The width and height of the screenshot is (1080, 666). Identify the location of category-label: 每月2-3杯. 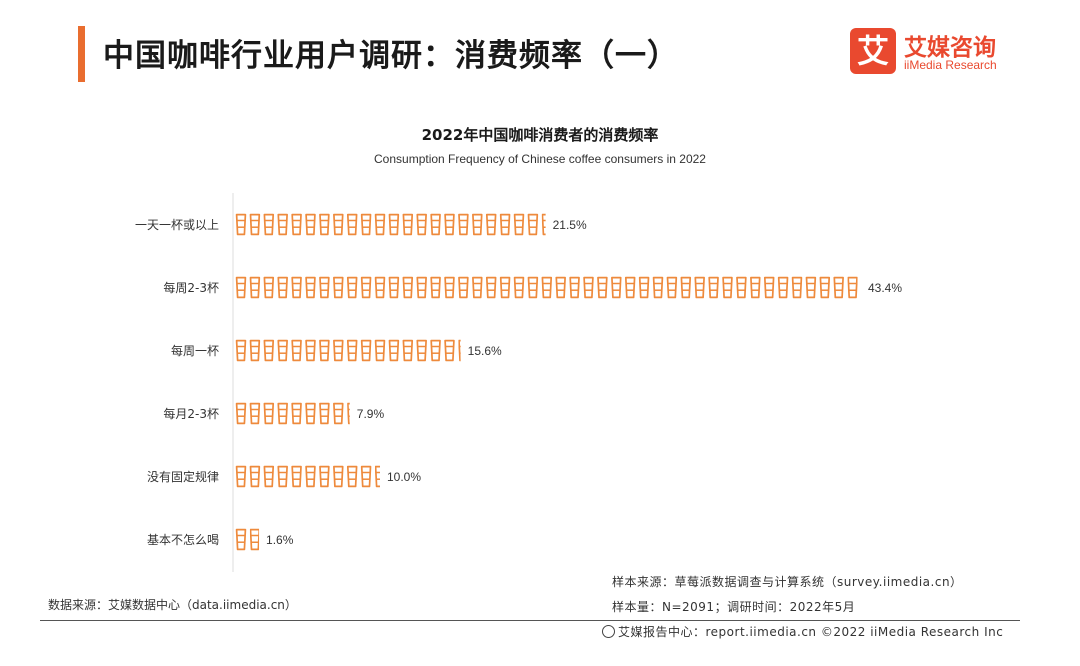
(191, 413).